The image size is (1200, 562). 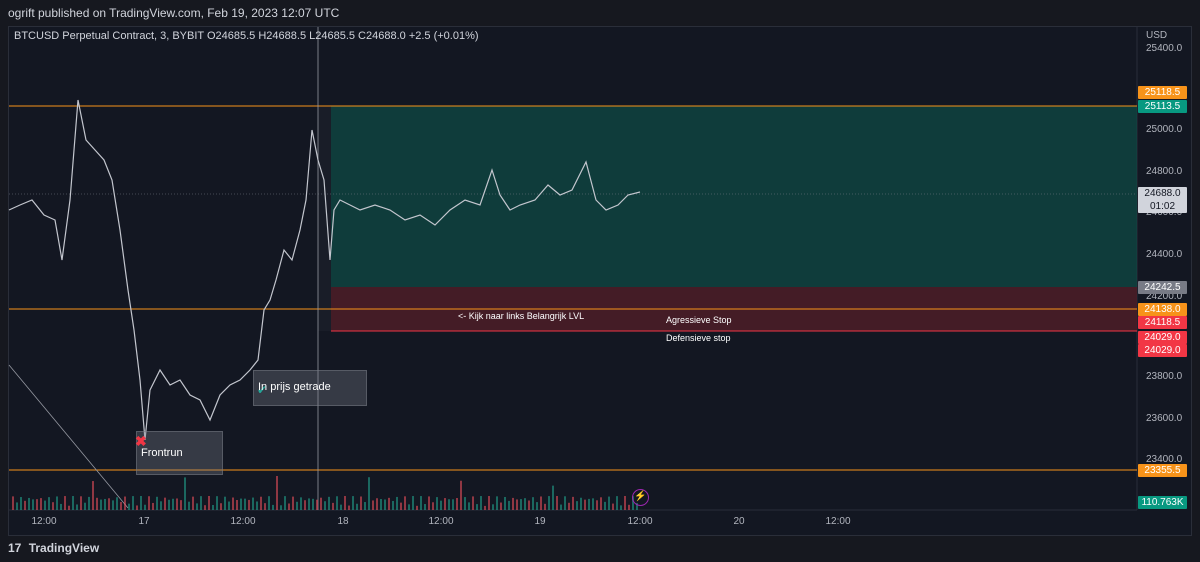 What do you see at coordinates (162, 453) in the screenshot?
I see `note-text: Frontrun` at bounding box center [162, 453].